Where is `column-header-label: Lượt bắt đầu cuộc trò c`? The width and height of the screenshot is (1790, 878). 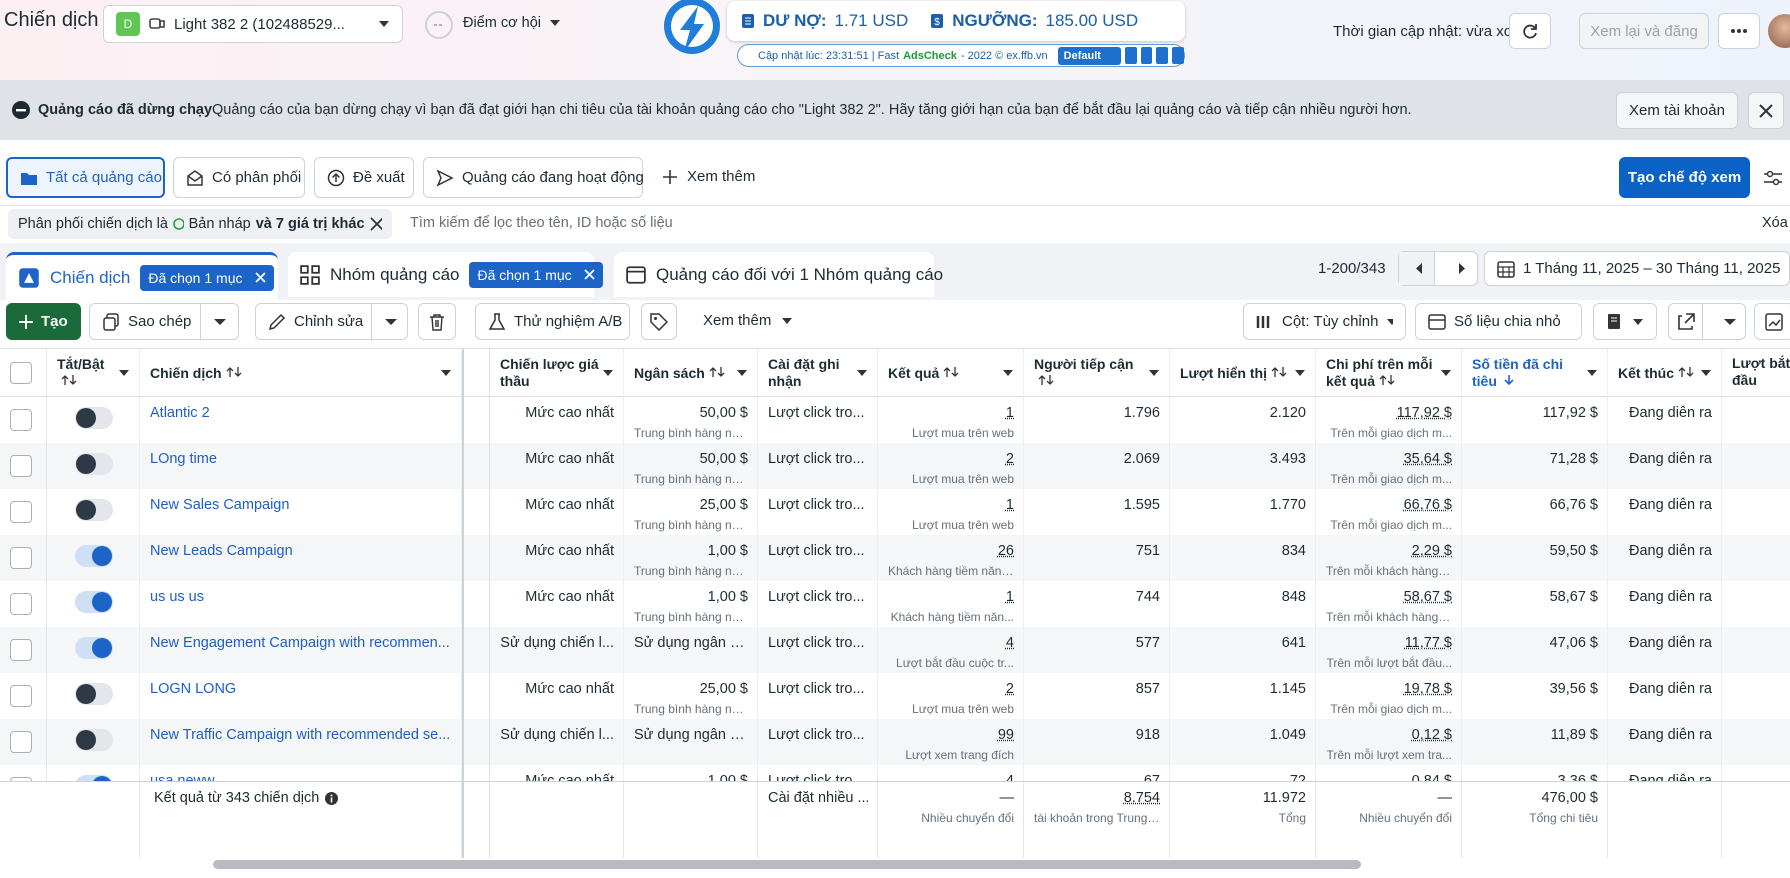 column-header-label: Lượt bắt đầu cuộc trò c is located at coordinates (1761, 373).